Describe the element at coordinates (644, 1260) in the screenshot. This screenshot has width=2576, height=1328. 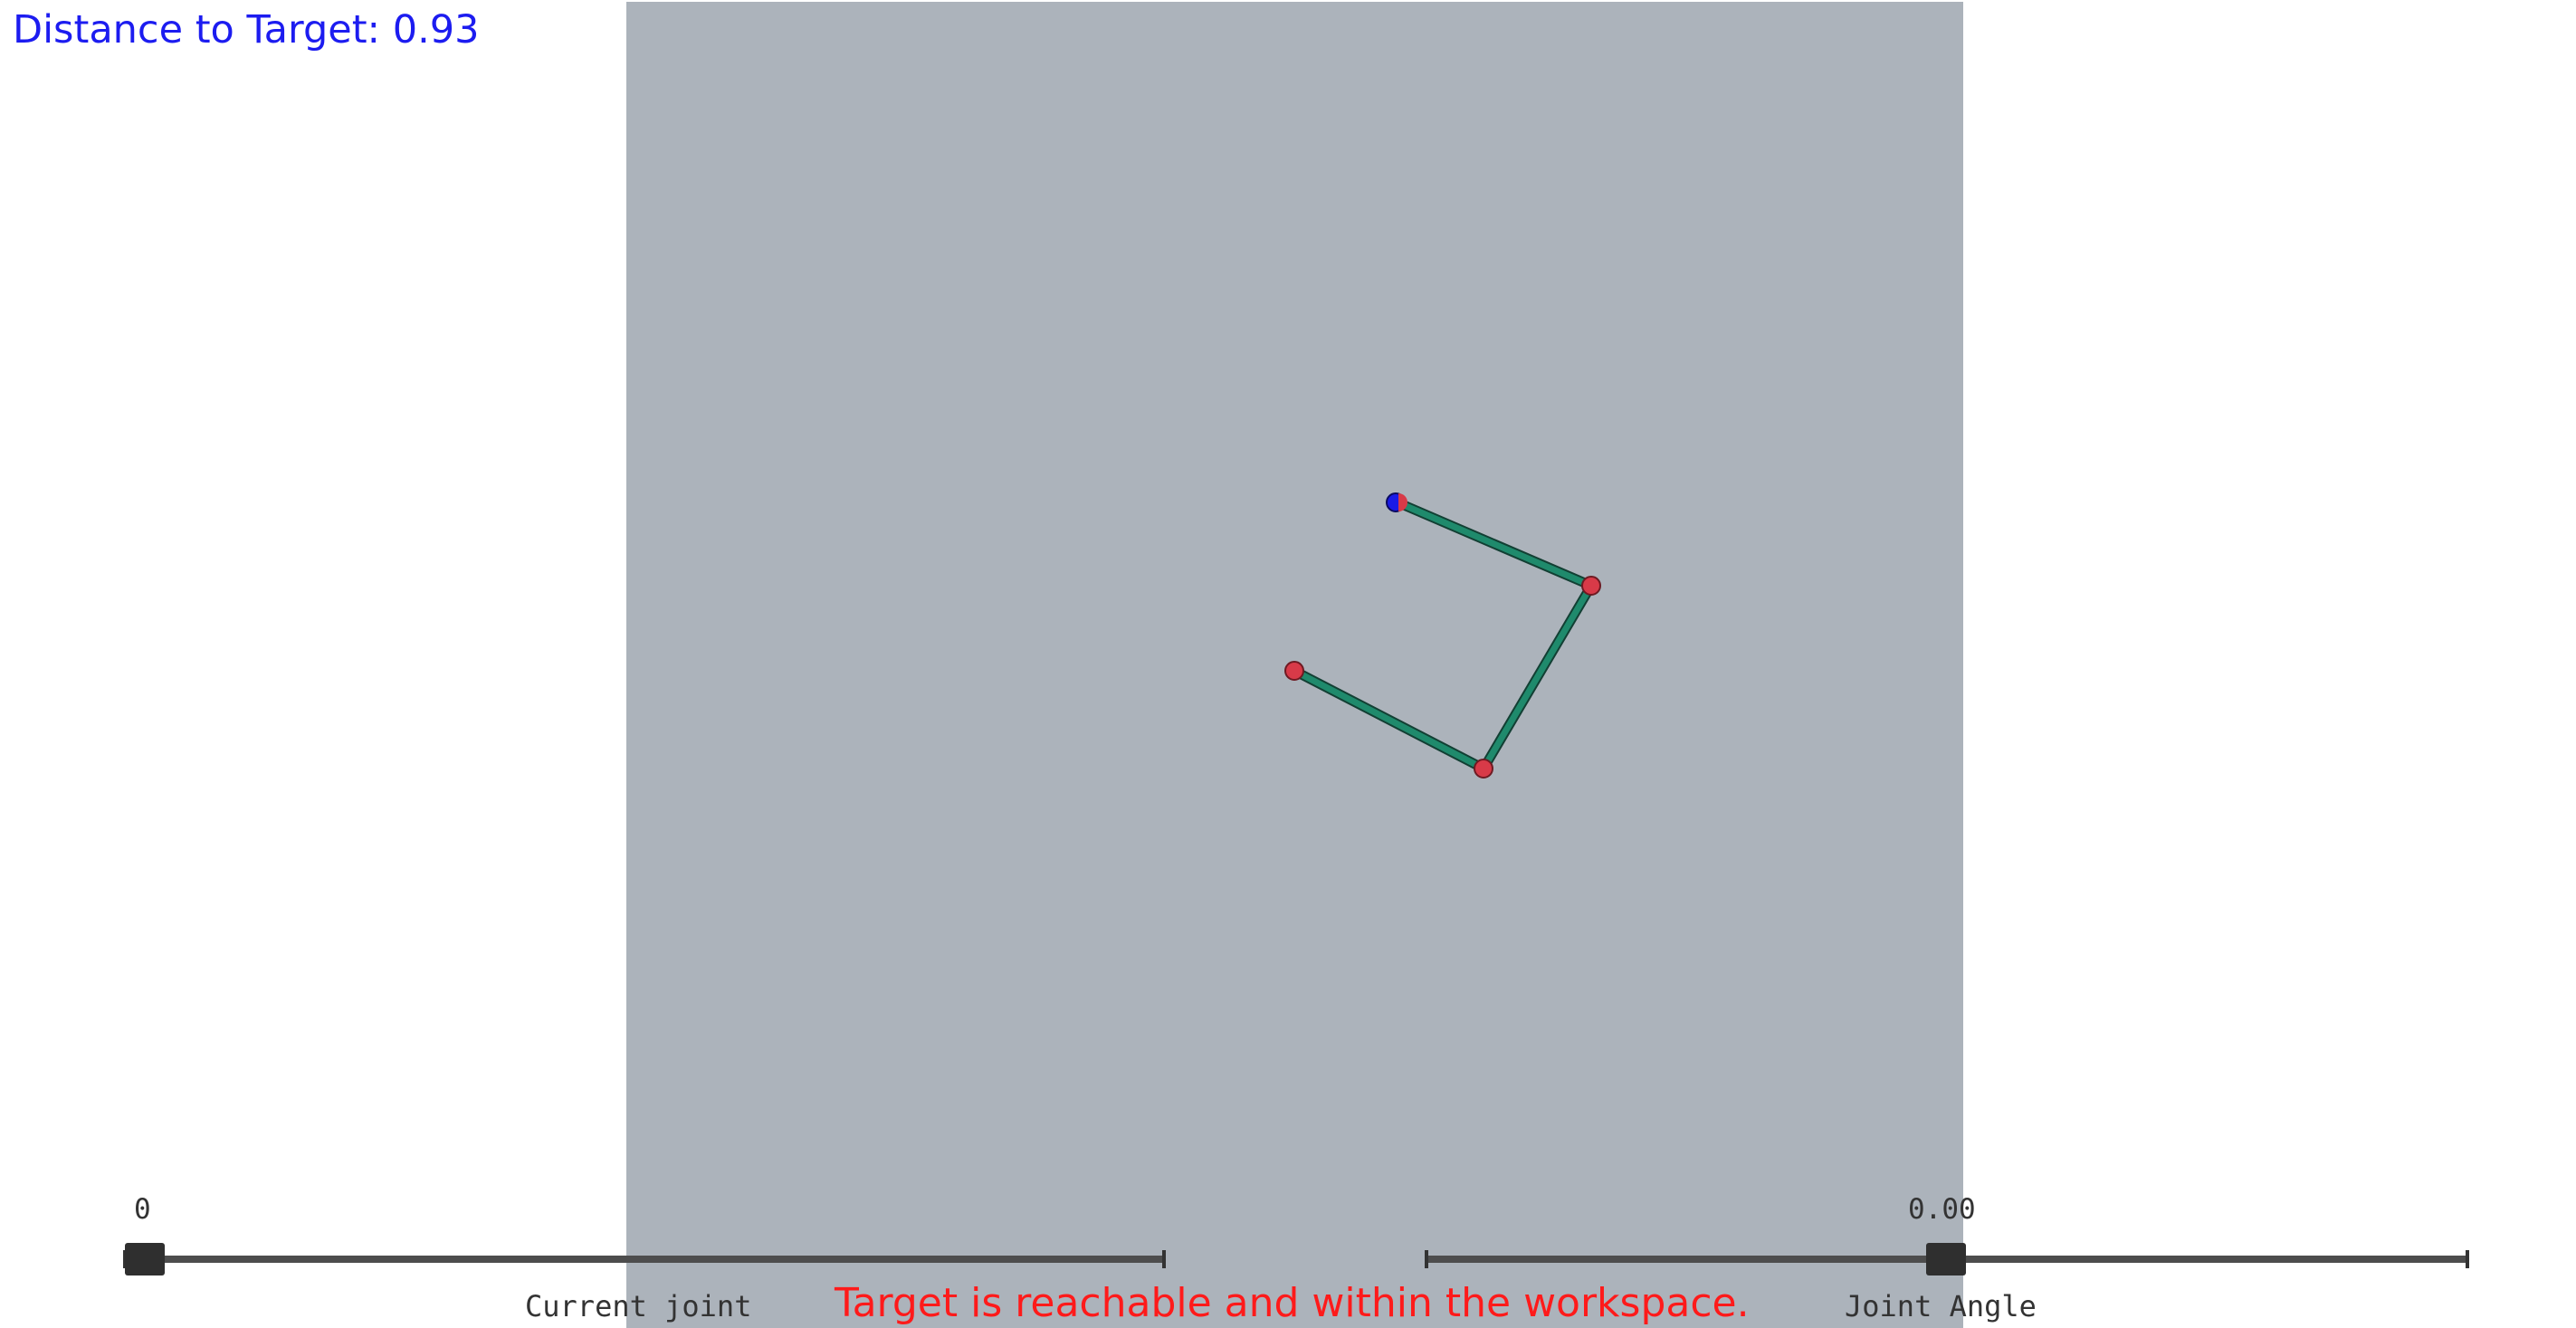
I see `current-joint-track` at that location.